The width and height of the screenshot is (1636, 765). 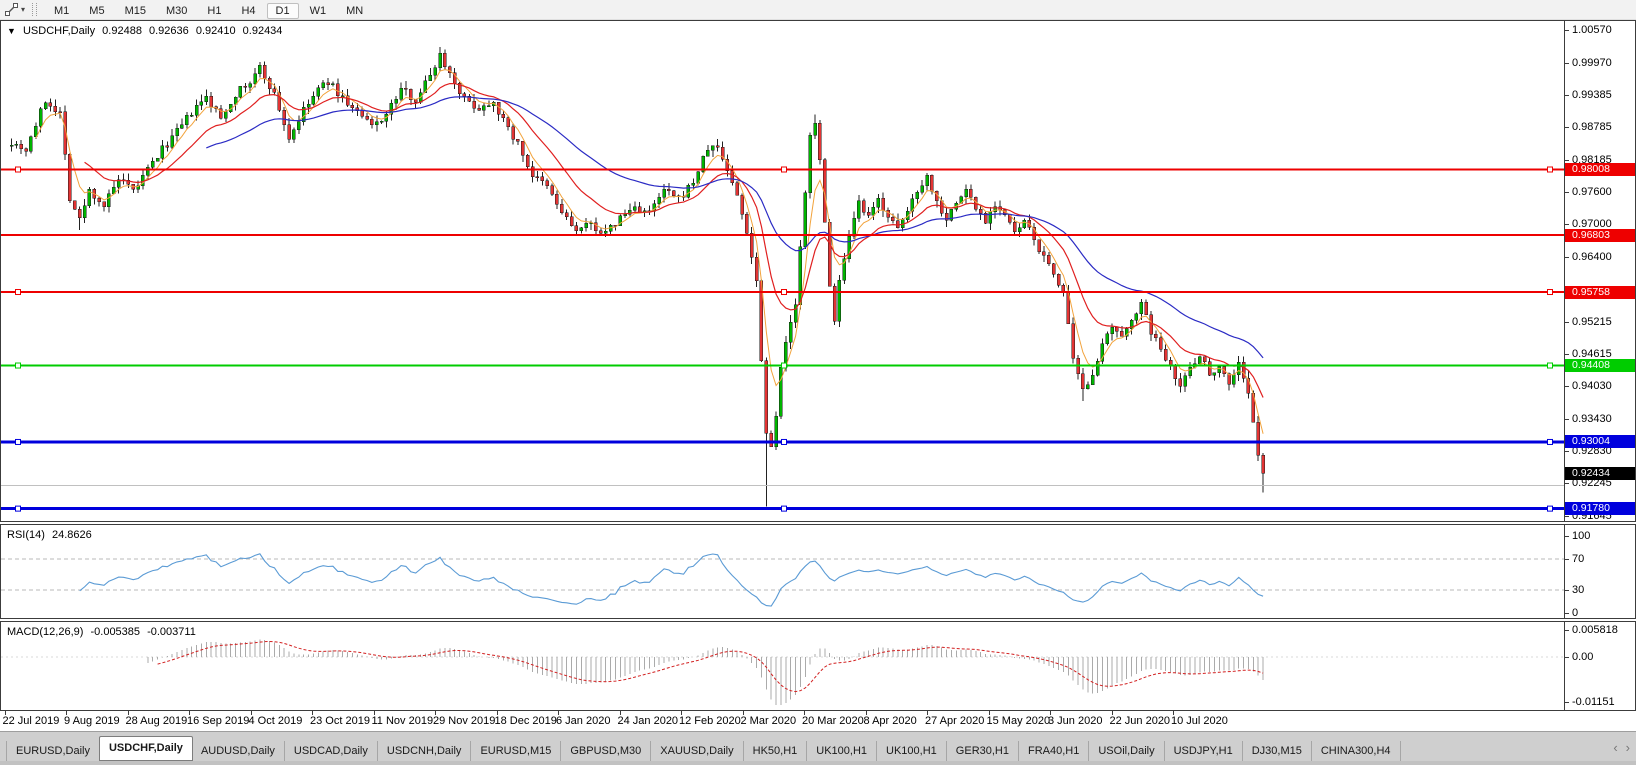 What do you see at coordinates (783, 571) in the screenshot?
I see `rsi-canvas` at bounding box center [783, 571].